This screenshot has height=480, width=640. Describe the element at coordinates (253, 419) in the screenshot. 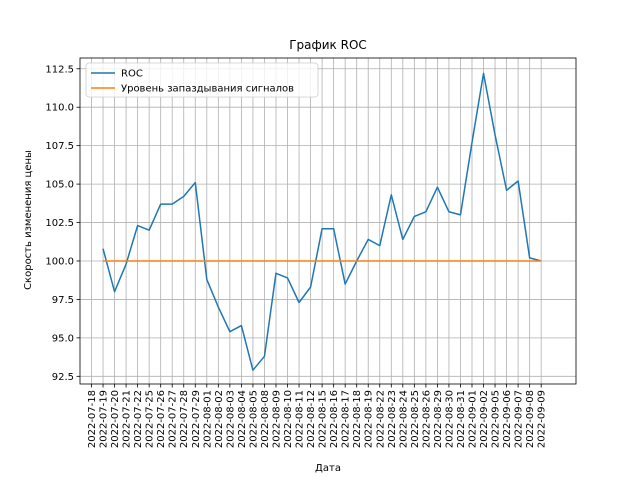

I see `x-tick-label: 2022-08-05` at that location.